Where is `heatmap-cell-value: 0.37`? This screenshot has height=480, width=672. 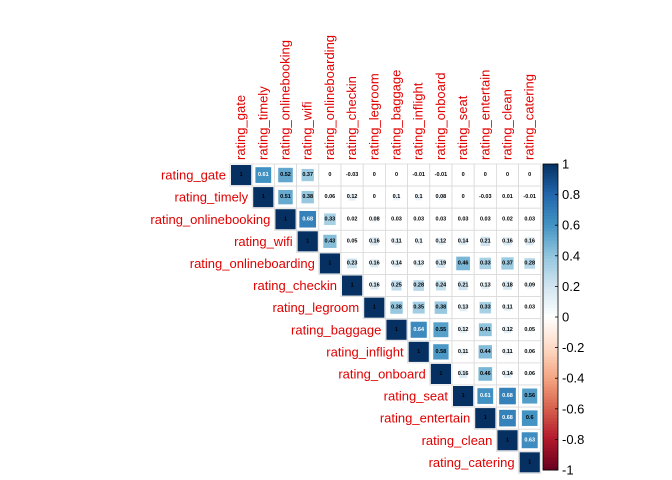
heatmap-cell-value: 0.37 is located at coordinates (307, 175).